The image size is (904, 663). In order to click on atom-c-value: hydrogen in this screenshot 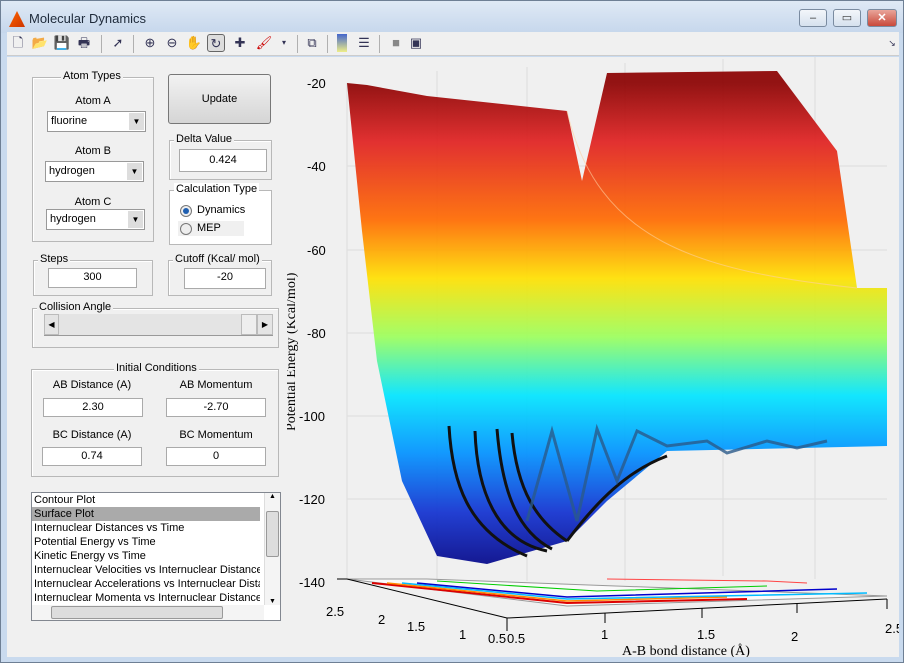, I will do `click(73, 219)`.